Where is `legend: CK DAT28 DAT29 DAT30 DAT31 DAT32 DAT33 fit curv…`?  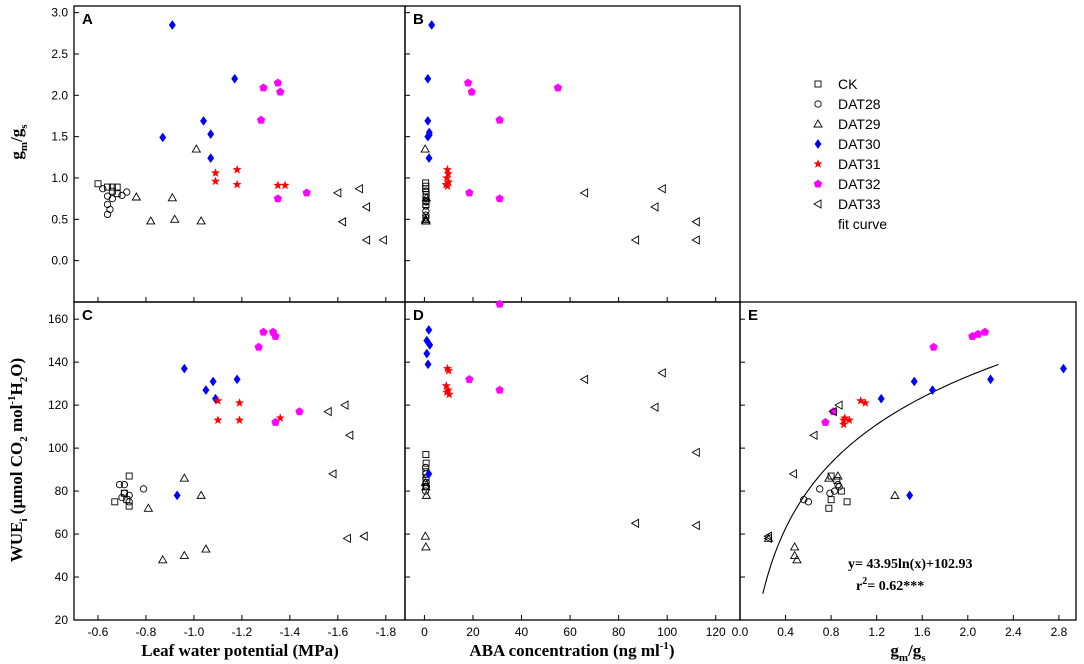
legend: CK DAT28 DAT29 DAT30 DAT31 DAT32 DAT33 fit curv… is located at coordinates (850, 154).